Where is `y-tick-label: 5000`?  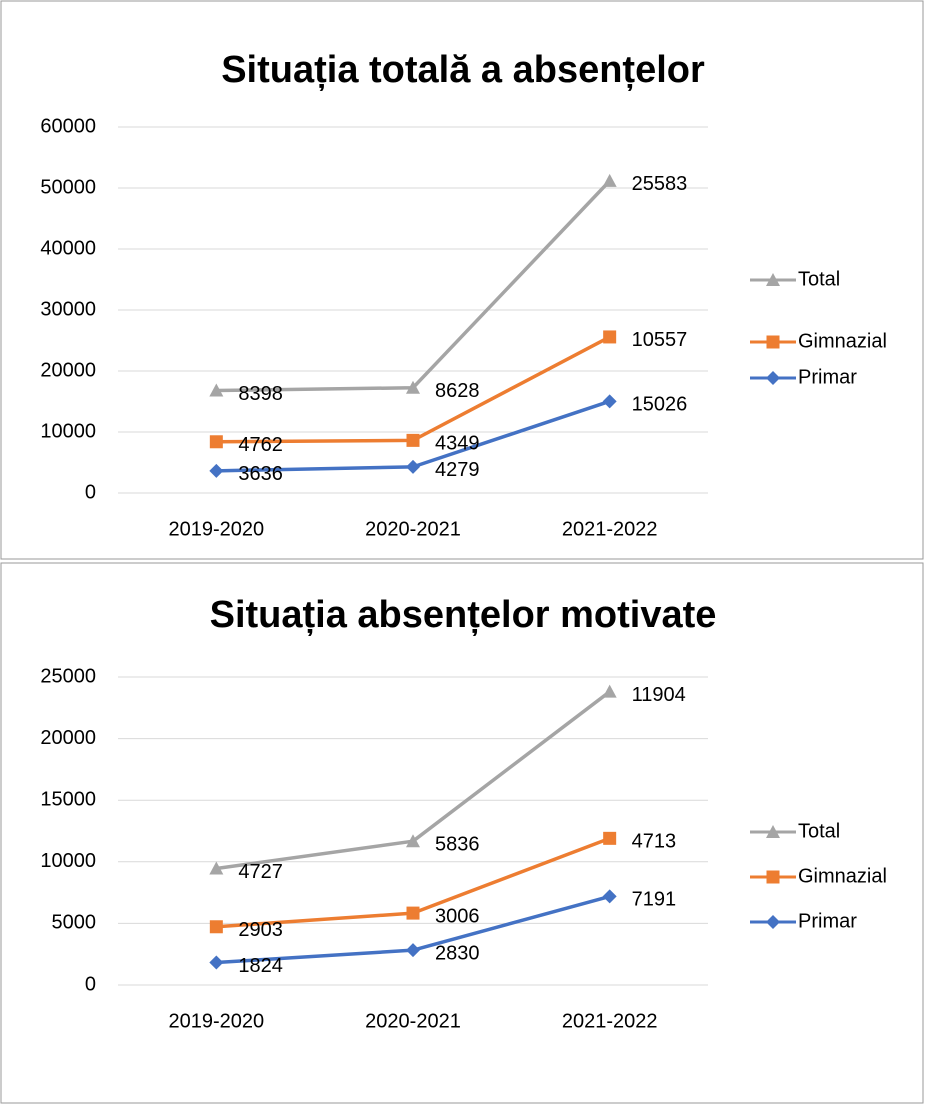
y-tick-label: 5000 is located at coordinates (74, 923).